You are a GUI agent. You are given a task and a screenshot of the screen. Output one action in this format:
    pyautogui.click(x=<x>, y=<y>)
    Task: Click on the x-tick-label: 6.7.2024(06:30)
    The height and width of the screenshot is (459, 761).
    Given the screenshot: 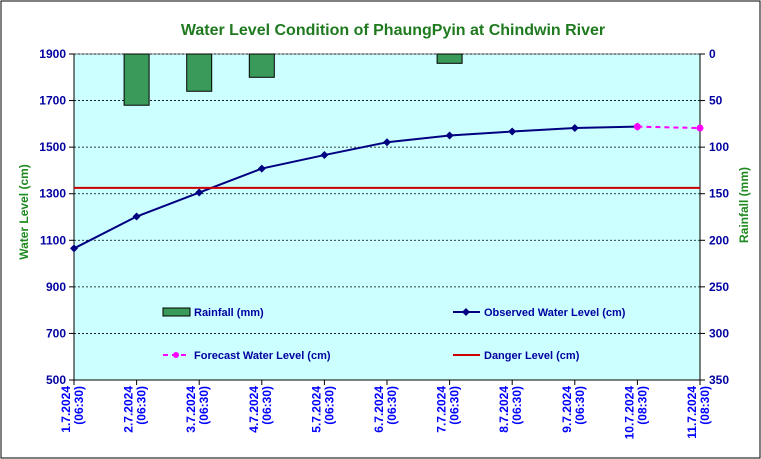 What is the action you would take?
    pyautogui.click(x=385, y=409)
    